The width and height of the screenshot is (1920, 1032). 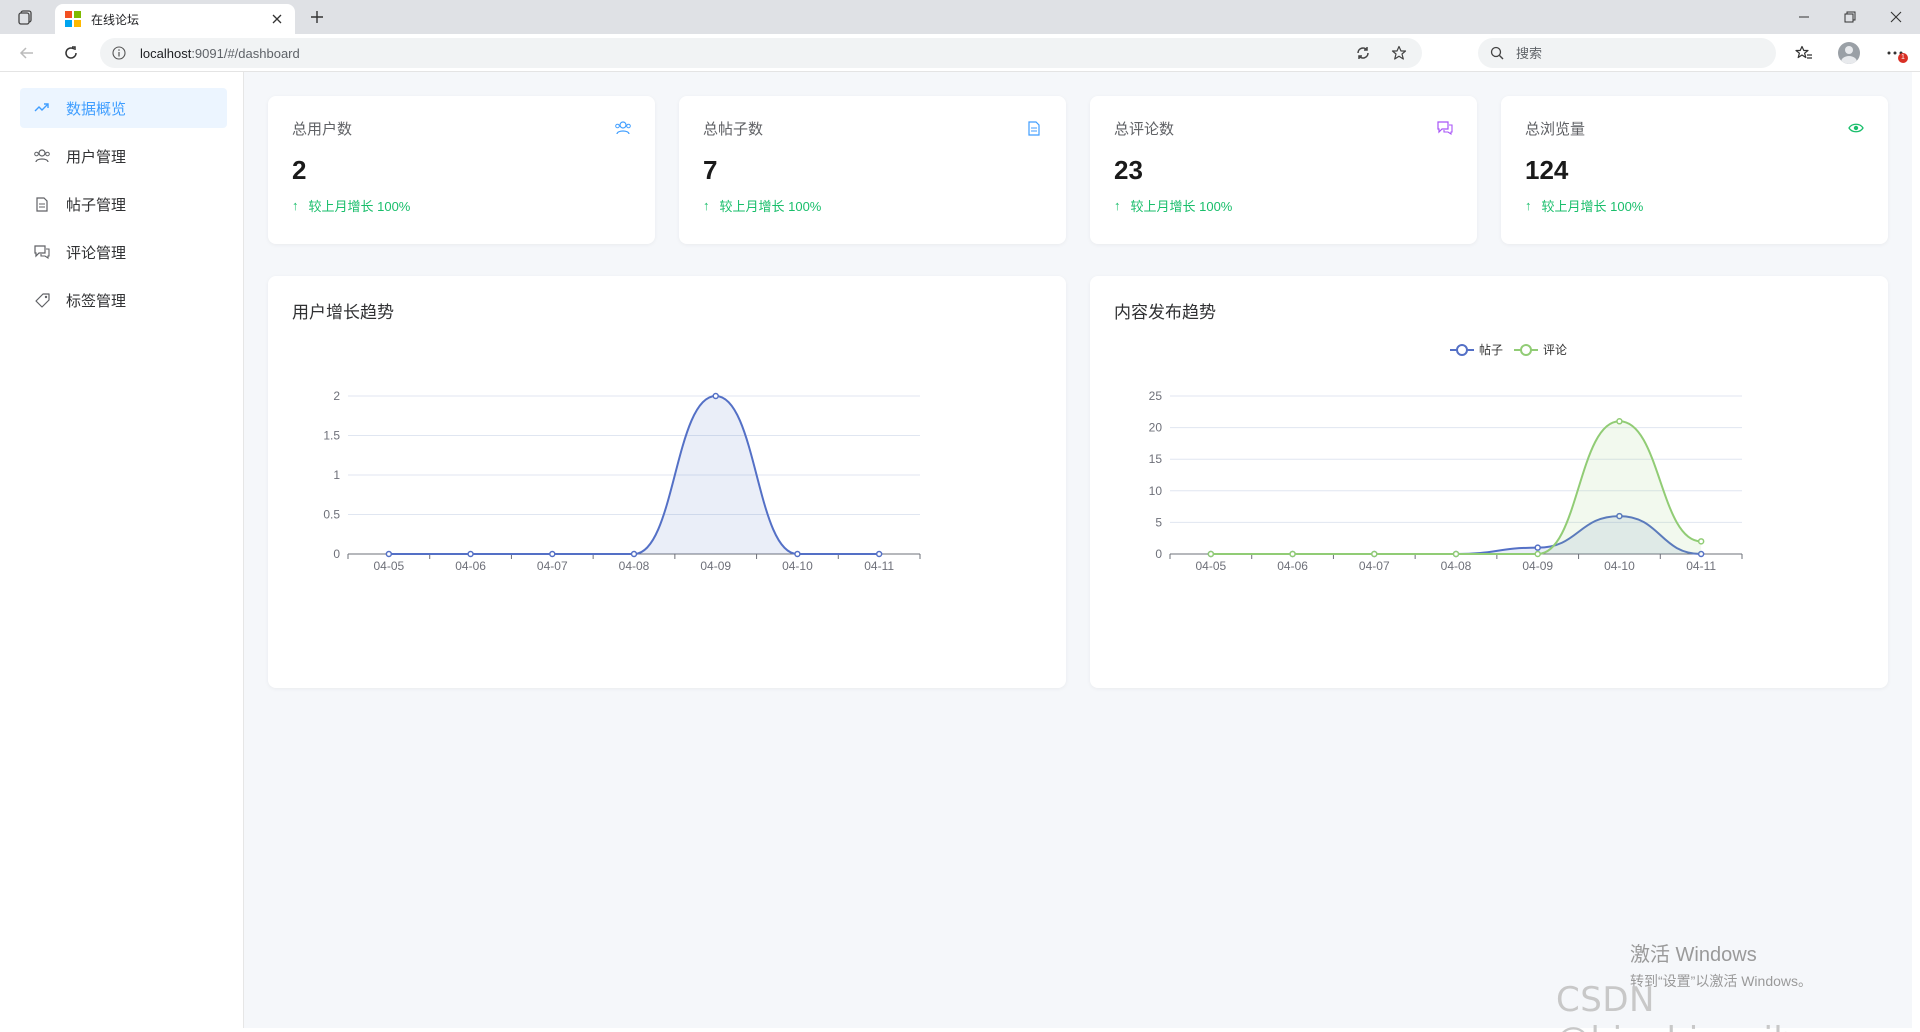 What do you see at coordinates (1555, 129) in the screenshot?
I see `stat-title: 总浏览量` at bounding box center [1555, 129].